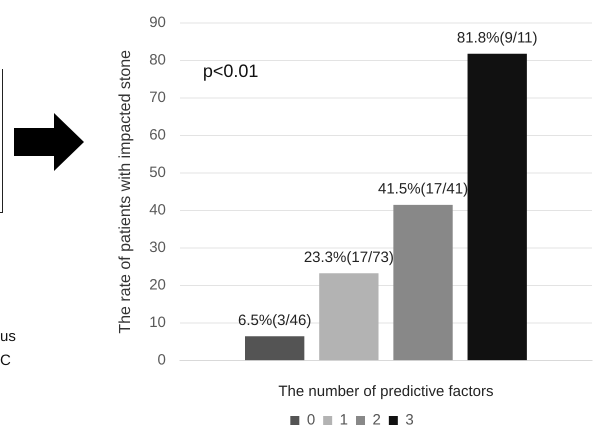 The width and height of the screenshot is (594, 442). Describe the element at coordinates (157, 285) in the screenshot. I see `y-tick-label: 20` at that location.